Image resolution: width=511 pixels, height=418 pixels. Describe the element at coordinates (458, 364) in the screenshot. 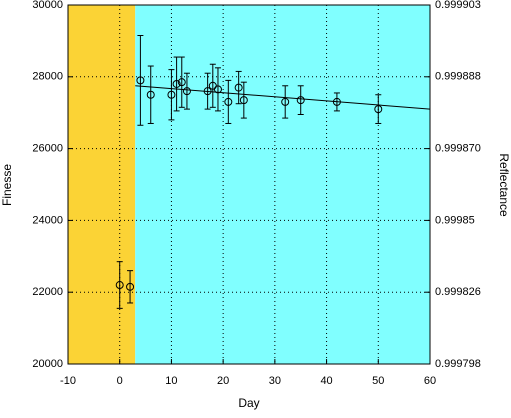

I see `y2-tick-label: 0.999798` at that location.